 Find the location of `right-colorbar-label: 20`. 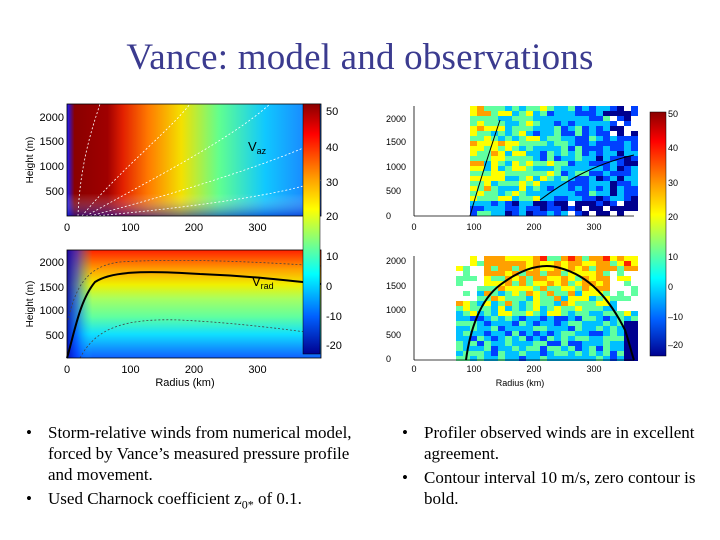

right-colorbar-label: 20 is located at coordinates (673, 217).